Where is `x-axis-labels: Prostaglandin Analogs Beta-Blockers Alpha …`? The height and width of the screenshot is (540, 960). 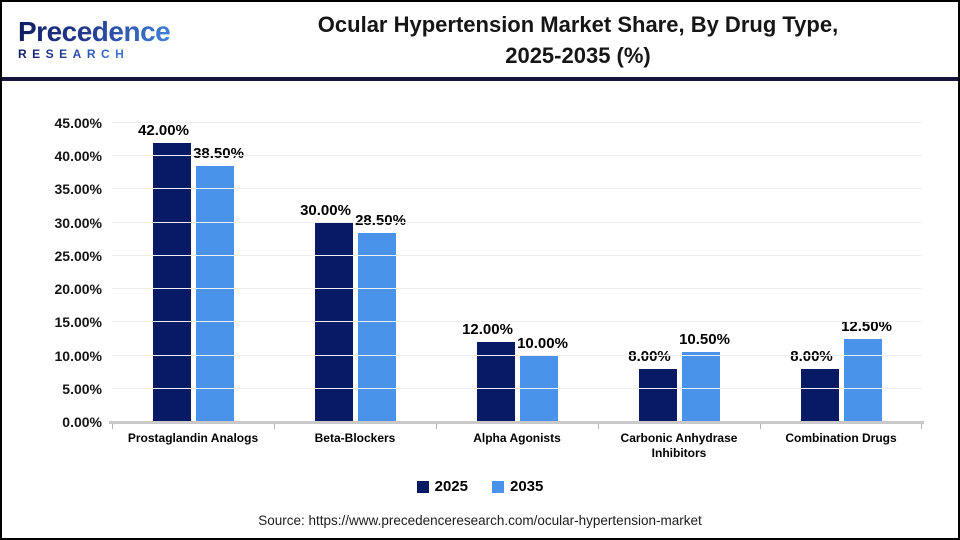 x-axis-labels: Prostaglandin Analogs Beta-Blockers Alpha … is located at coordinates (517, 446).